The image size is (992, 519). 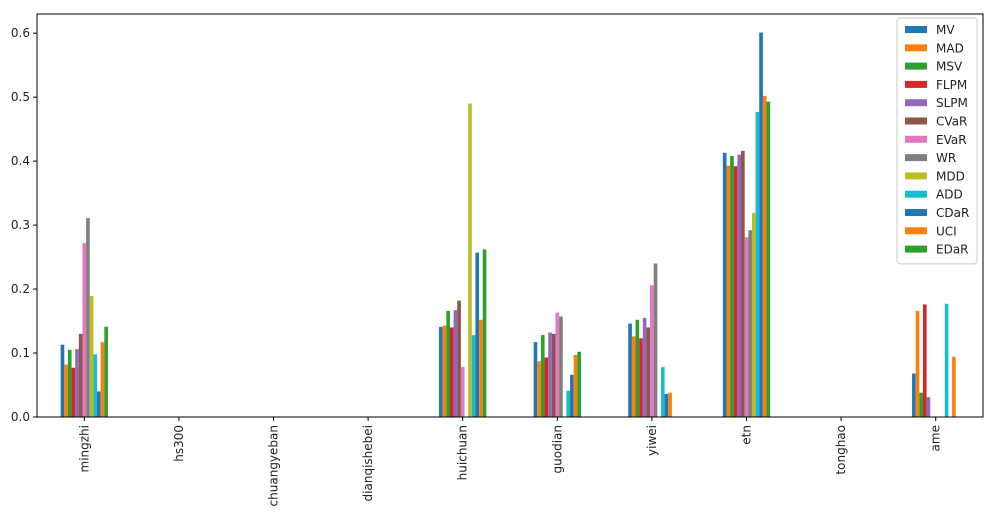 I want to click on legend-box, so click(x=937, y=141).